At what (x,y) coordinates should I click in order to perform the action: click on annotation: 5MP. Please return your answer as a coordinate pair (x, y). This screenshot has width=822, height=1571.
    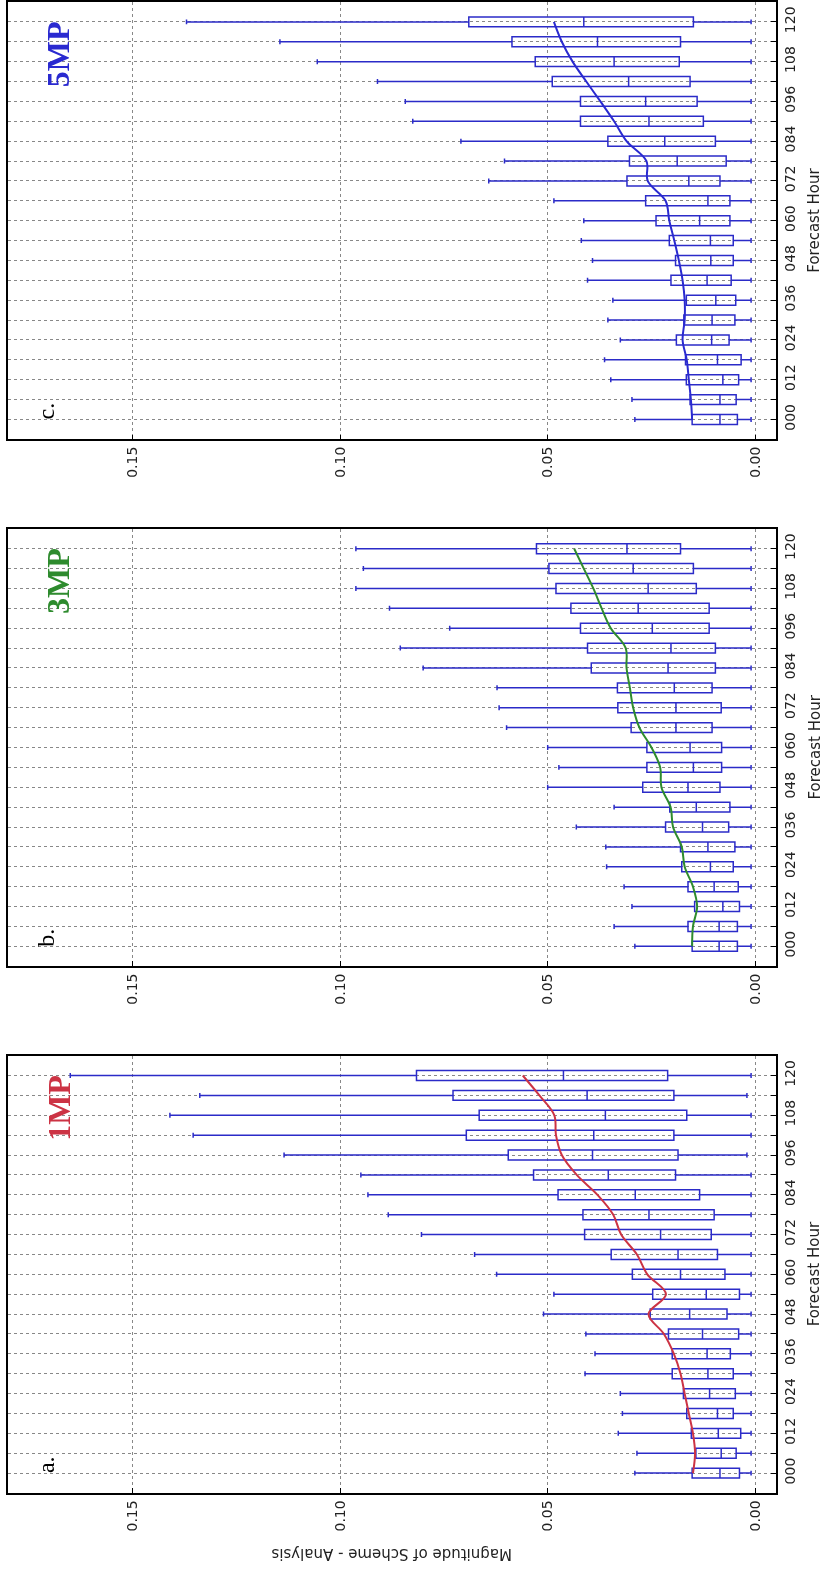
    Looking at the image, I should click on (58, 54).